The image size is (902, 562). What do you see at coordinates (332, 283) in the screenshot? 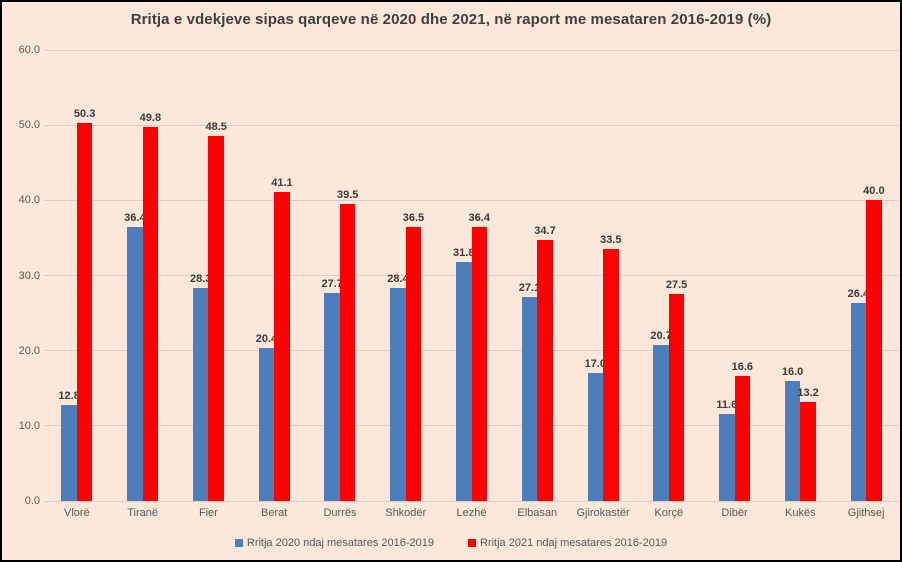
I see `value-label-2020: 27.7` at bounding box center [332, 283].